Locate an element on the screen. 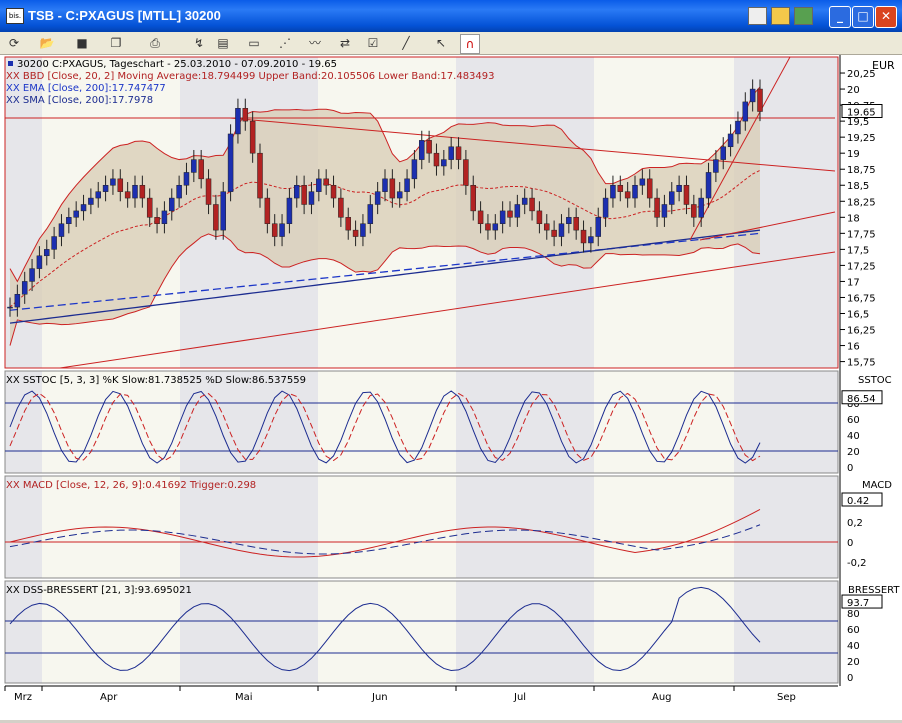  print-icon: ⎙ is located at coordinates (155, 43).